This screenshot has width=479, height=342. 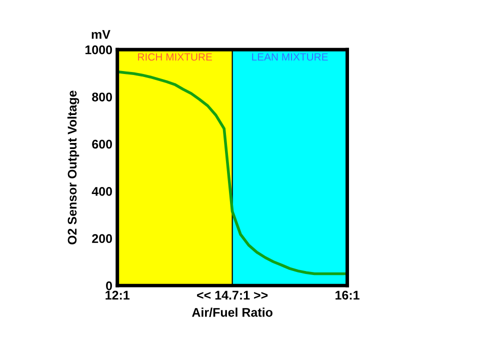 I want to click on band-label: LEAN MIXTURE, so click(x=290, y=57).